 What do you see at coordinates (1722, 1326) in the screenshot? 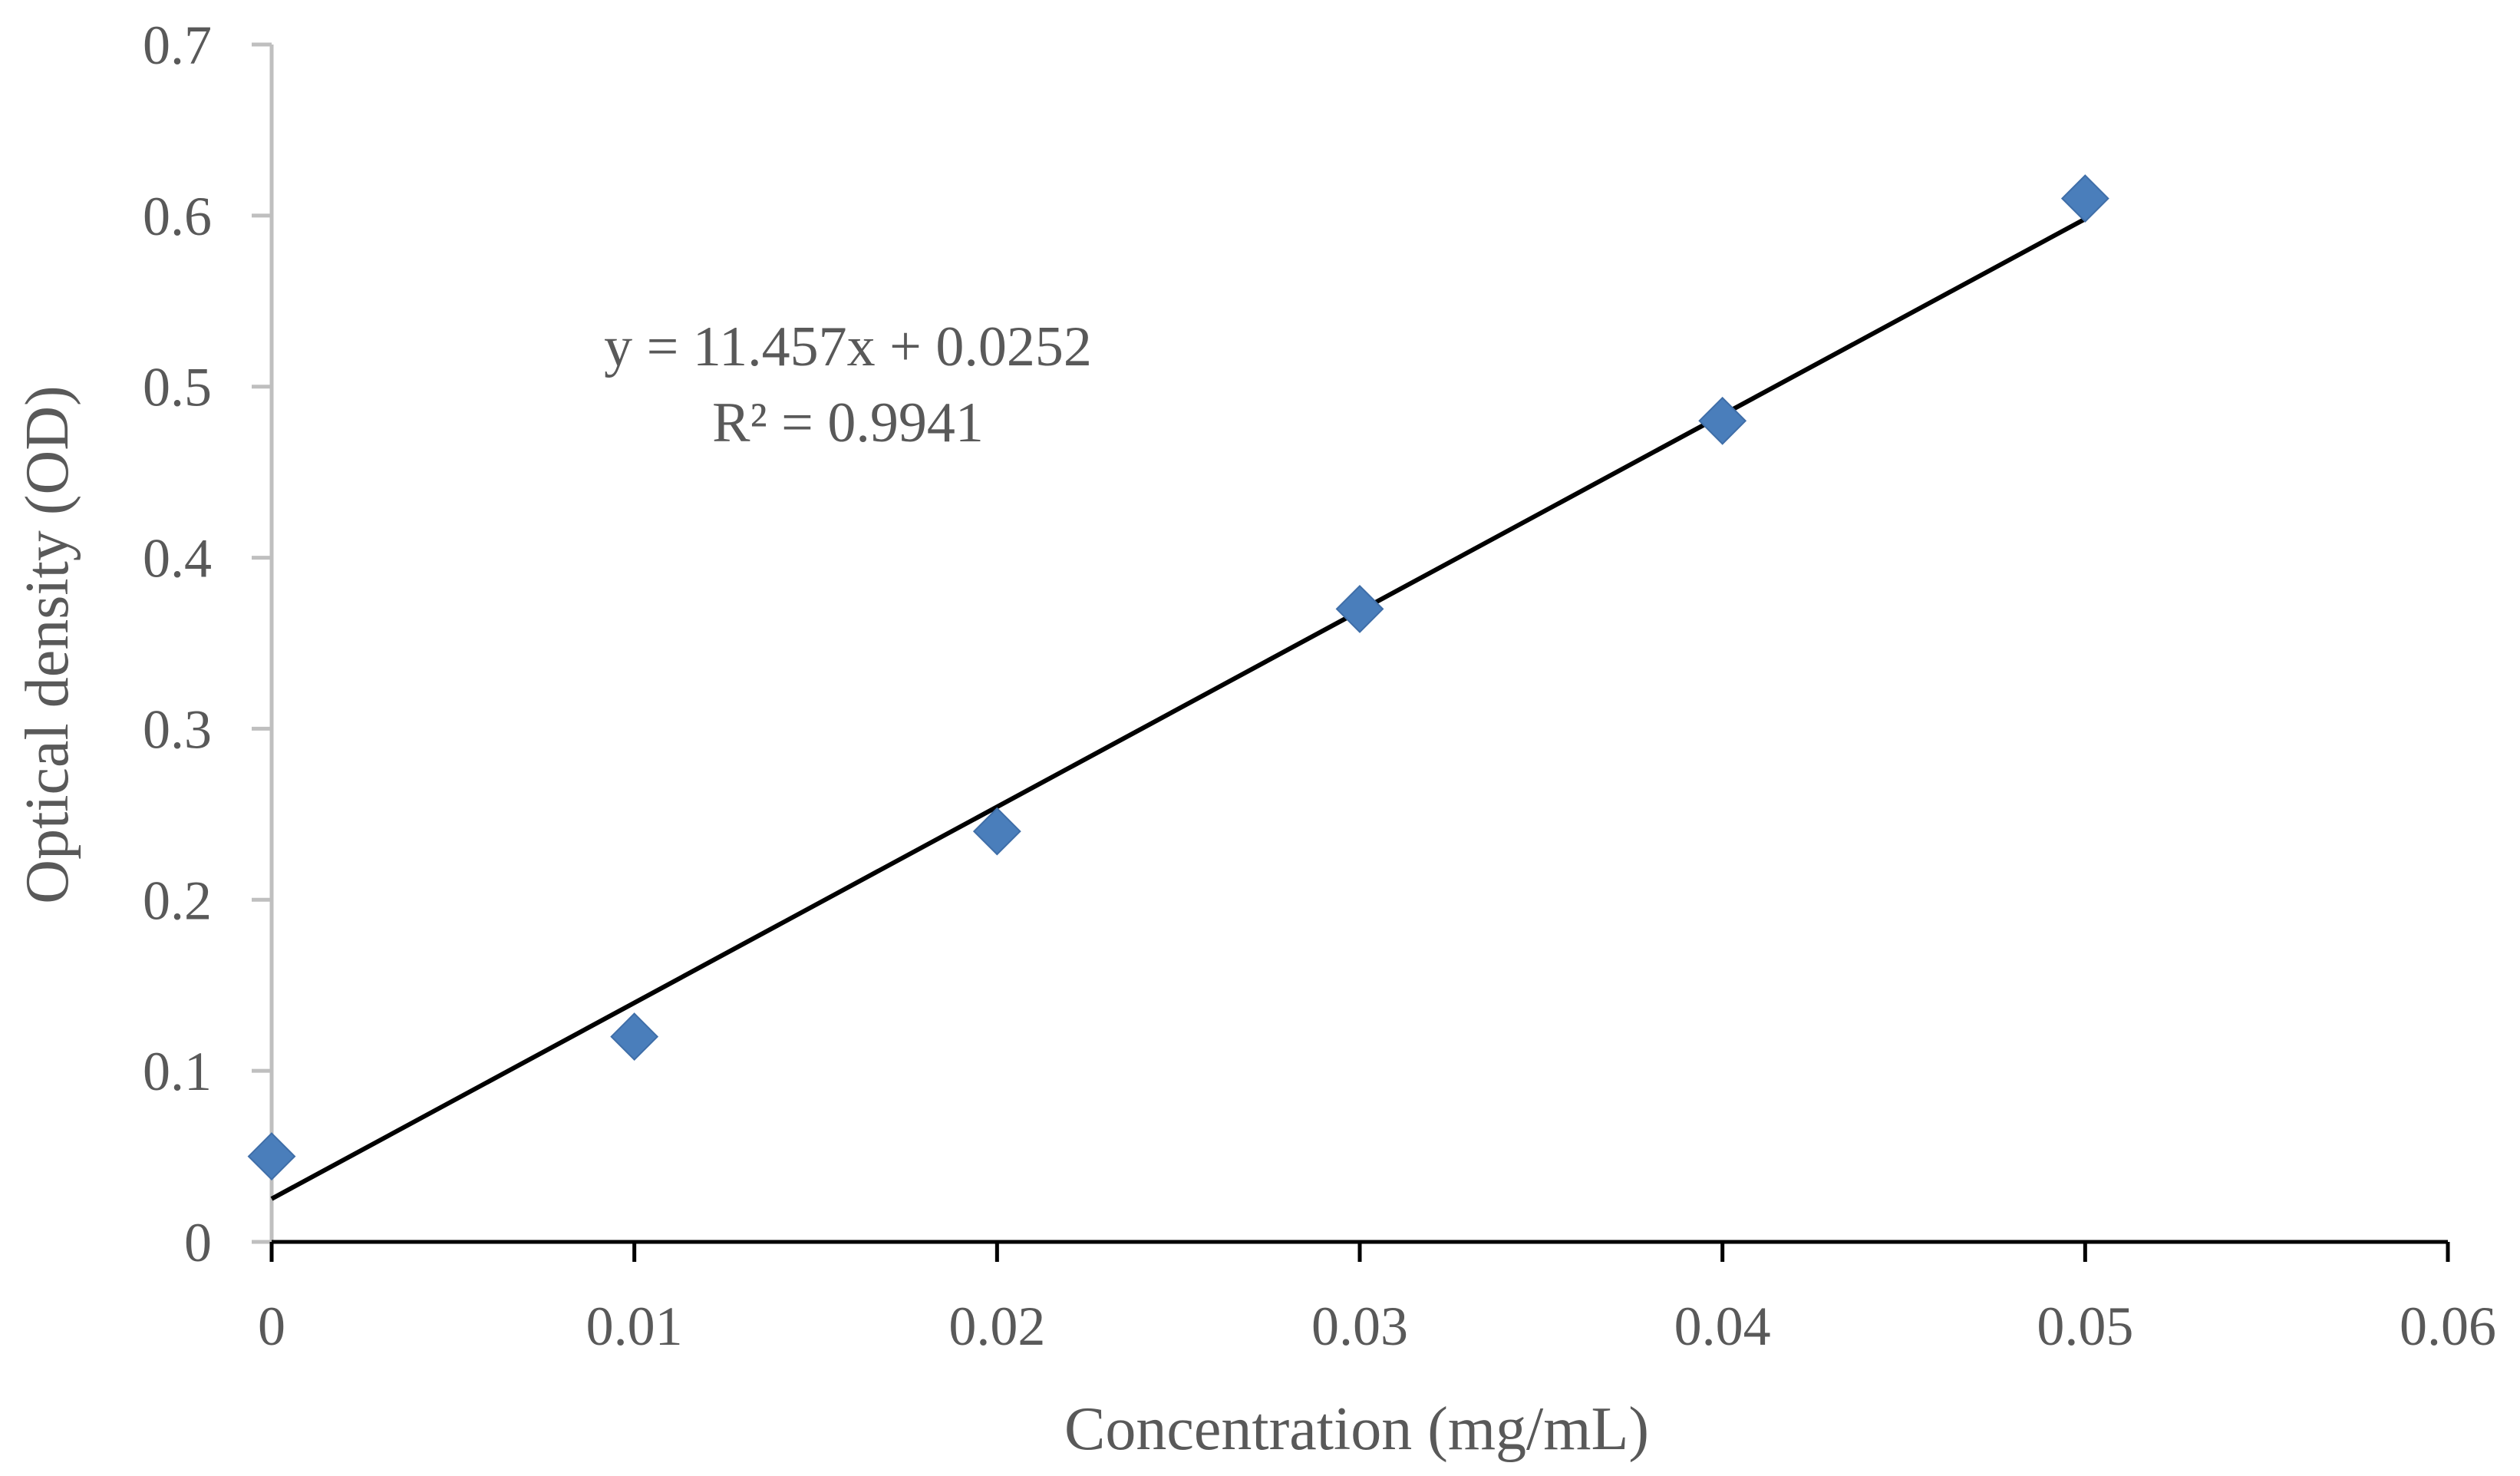
I see `x-tick-label: 0.04` at bounding box center [1722, 1326].